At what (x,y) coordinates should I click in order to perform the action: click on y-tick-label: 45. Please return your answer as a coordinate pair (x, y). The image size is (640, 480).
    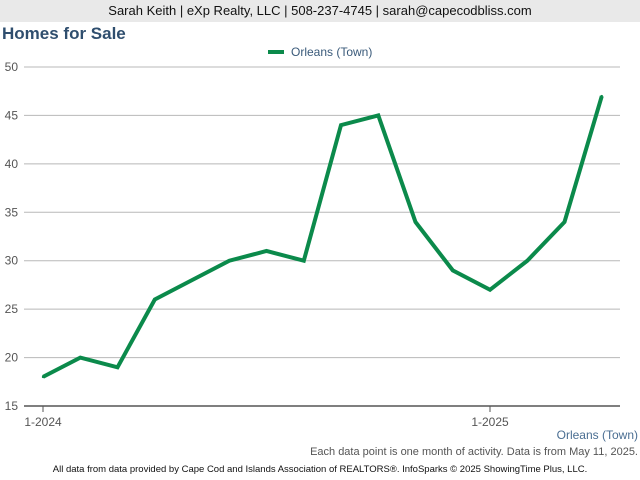
    Looking at the image, I should click on (12, 115).